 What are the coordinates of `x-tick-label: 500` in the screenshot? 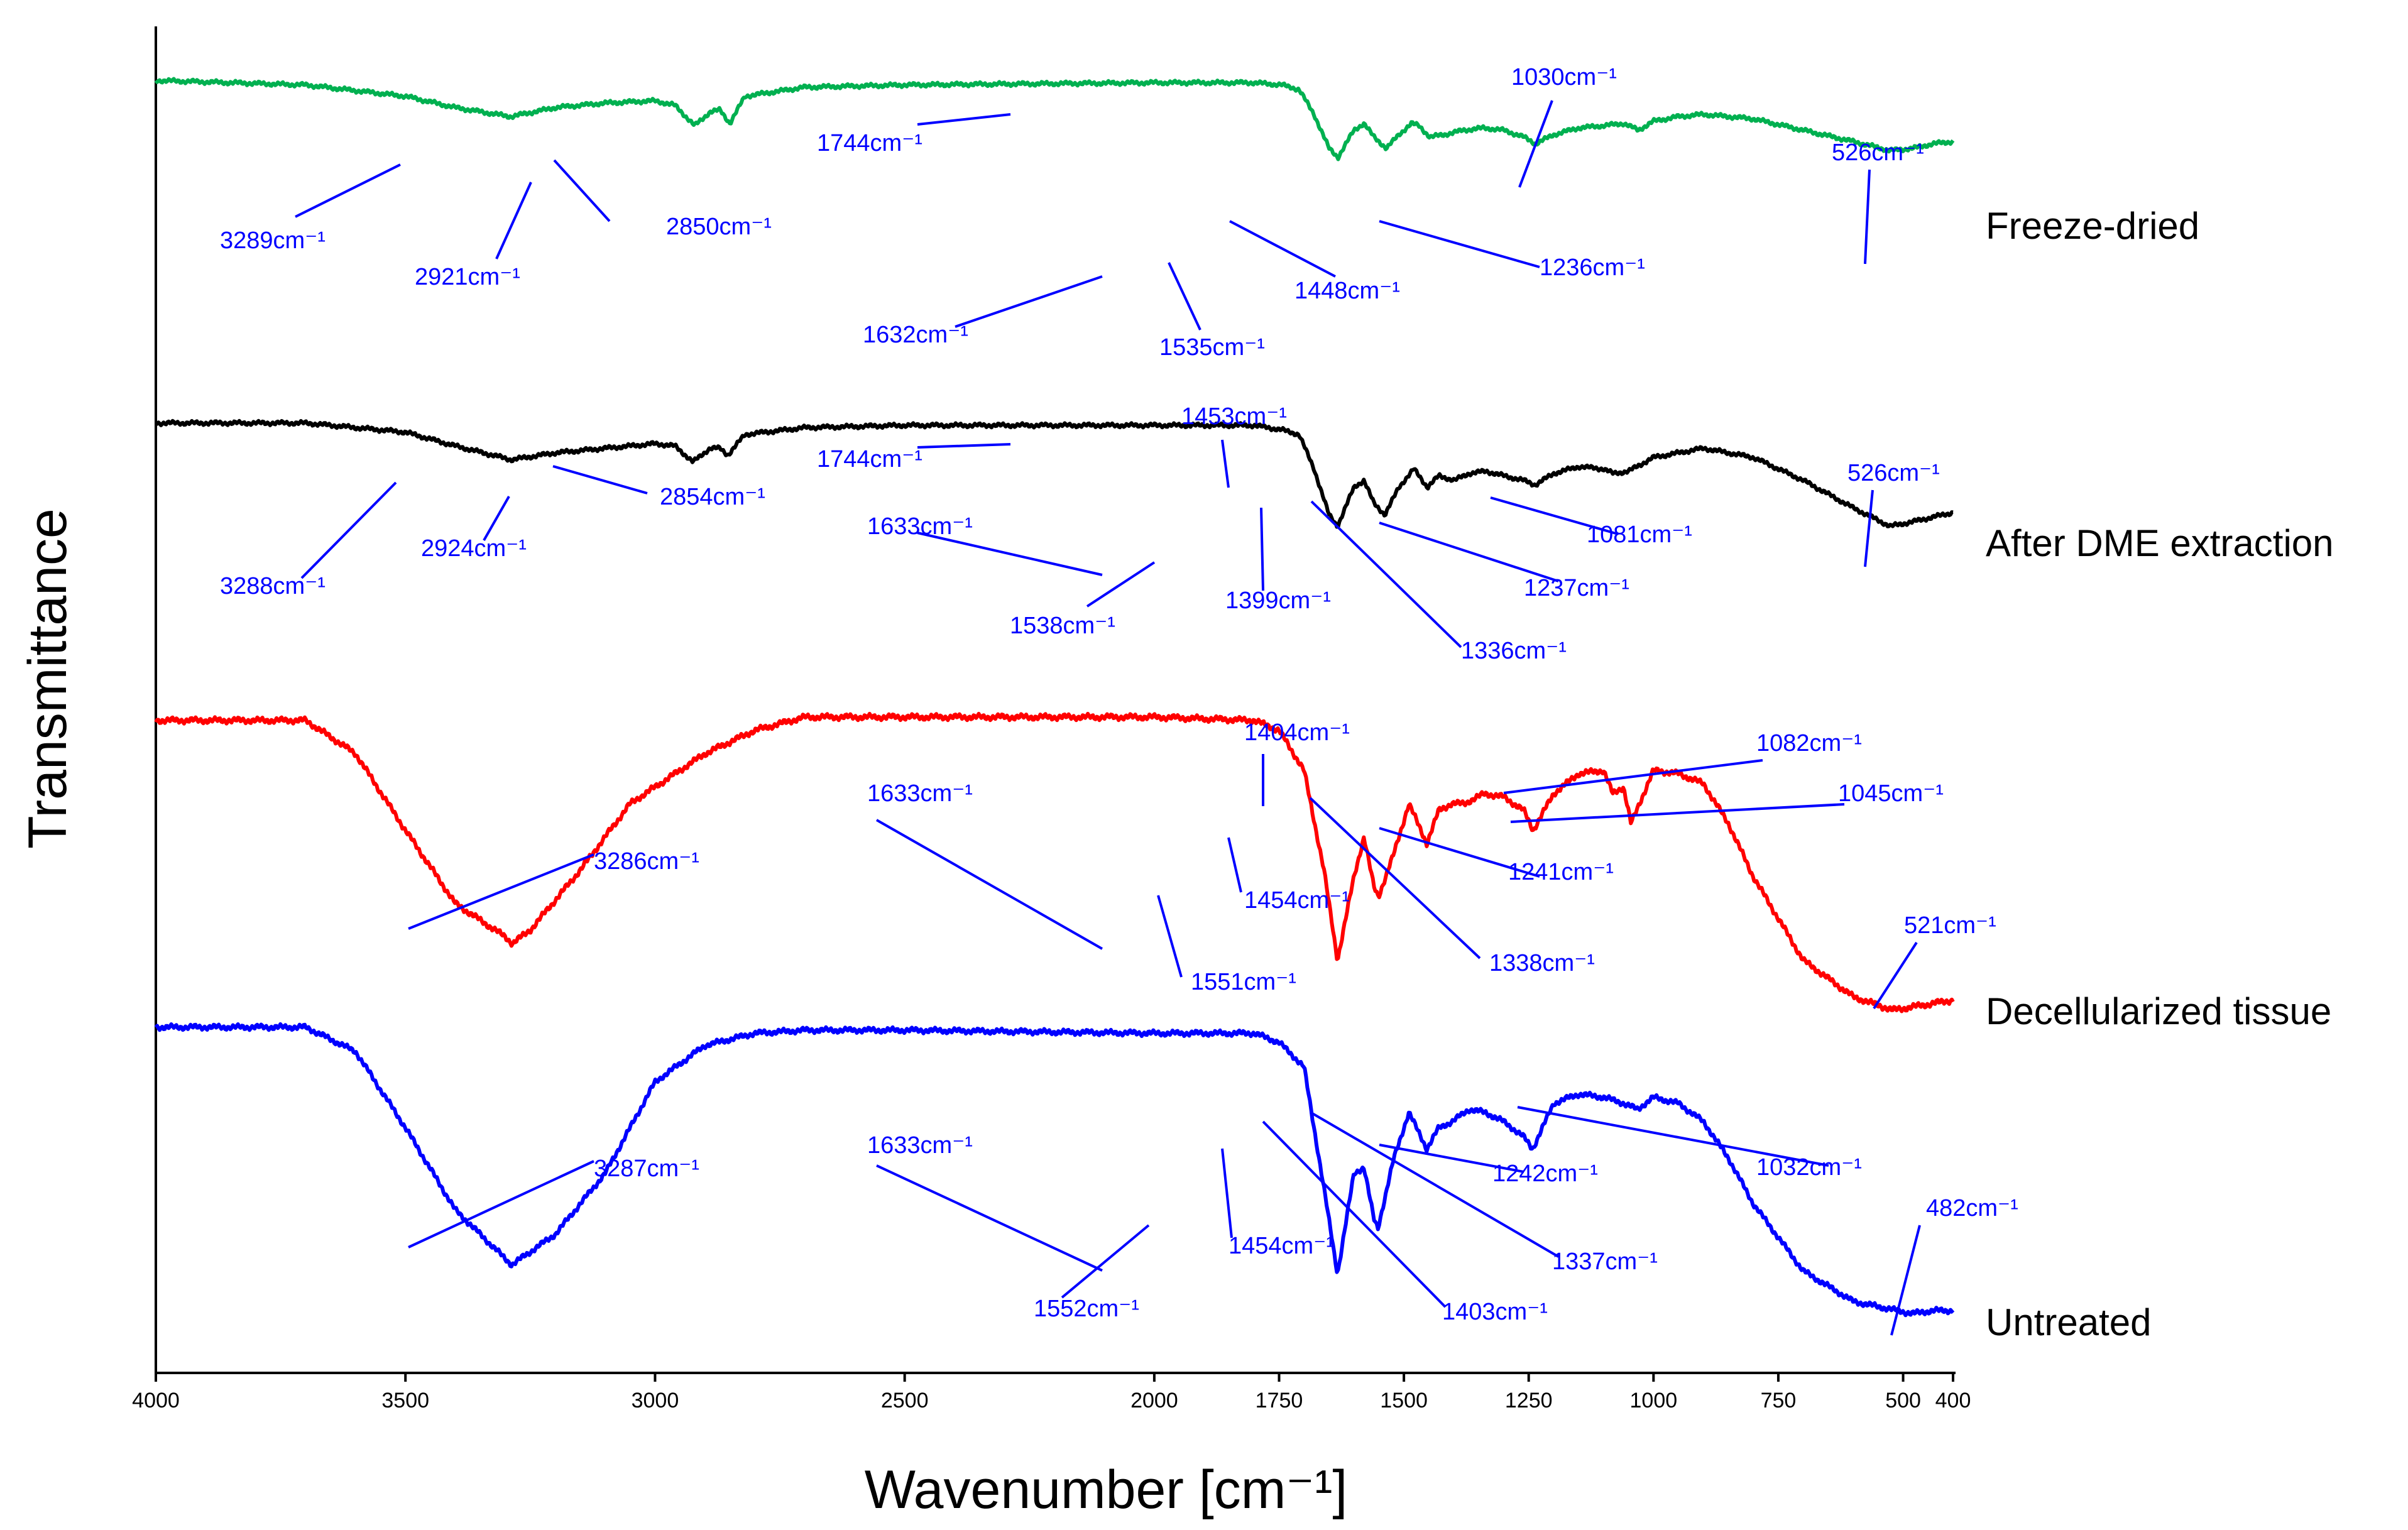 It's located at (1903, 1401).